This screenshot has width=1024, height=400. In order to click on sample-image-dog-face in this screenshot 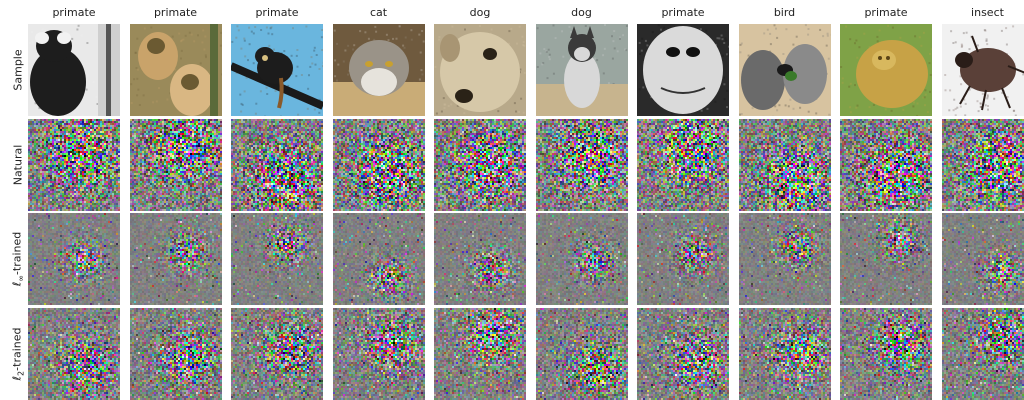, I will do `click(480, 70)`.